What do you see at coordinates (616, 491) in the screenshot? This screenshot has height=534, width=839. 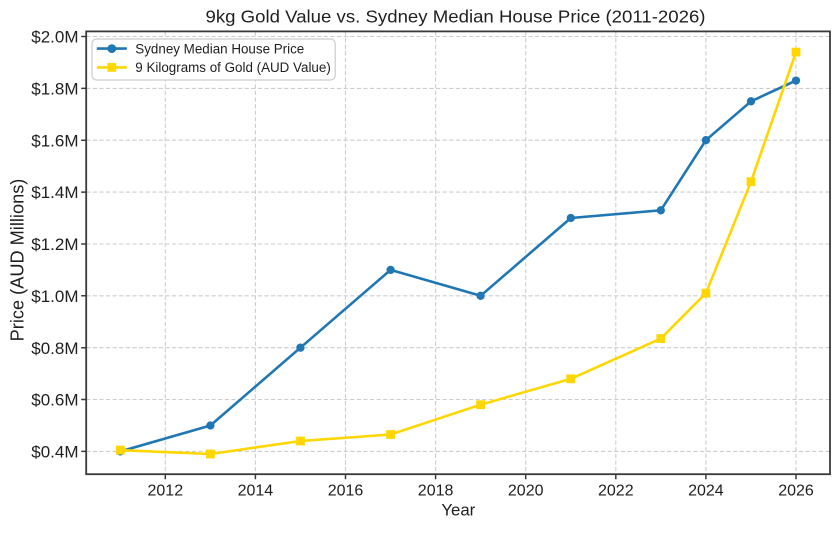 I see `svg-text: 2022` at bounding box center [616, 491].